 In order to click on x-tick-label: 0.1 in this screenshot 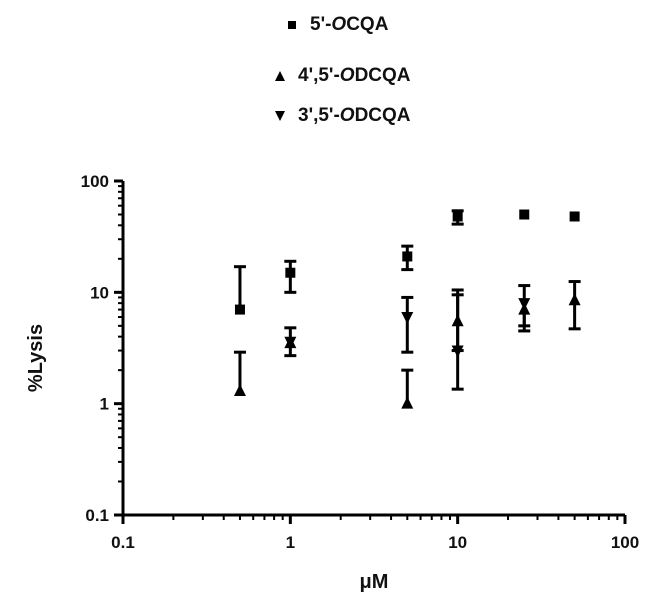, I will do `click(123, 542)`.